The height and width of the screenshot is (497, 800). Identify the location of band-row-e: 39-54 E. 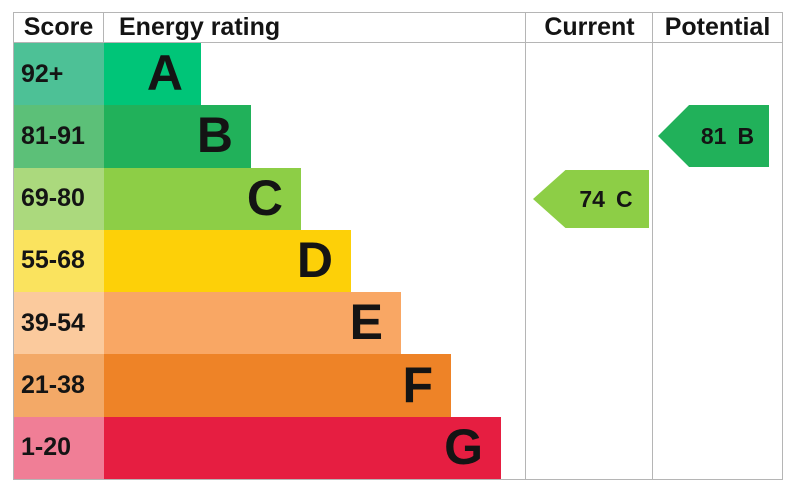
(398, 323).